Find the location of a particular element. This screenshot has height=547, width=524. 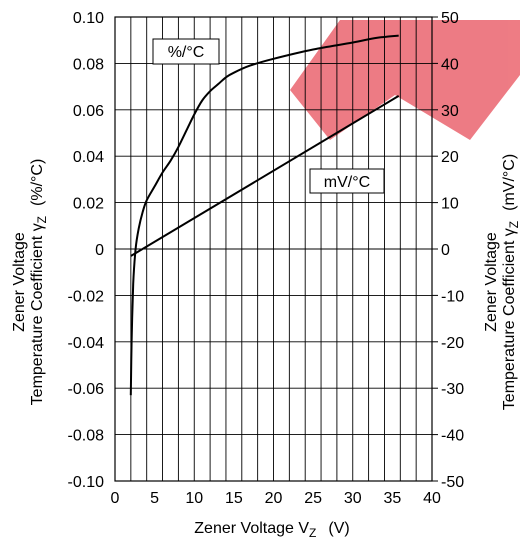

tick-marks is located at coordinates (435, 249).